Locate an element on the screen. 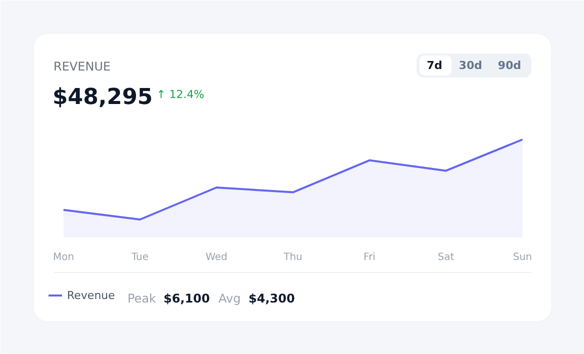 This screenshot has height=354, width=584. legend-label: Revenue is located at coordinates (91, 295).